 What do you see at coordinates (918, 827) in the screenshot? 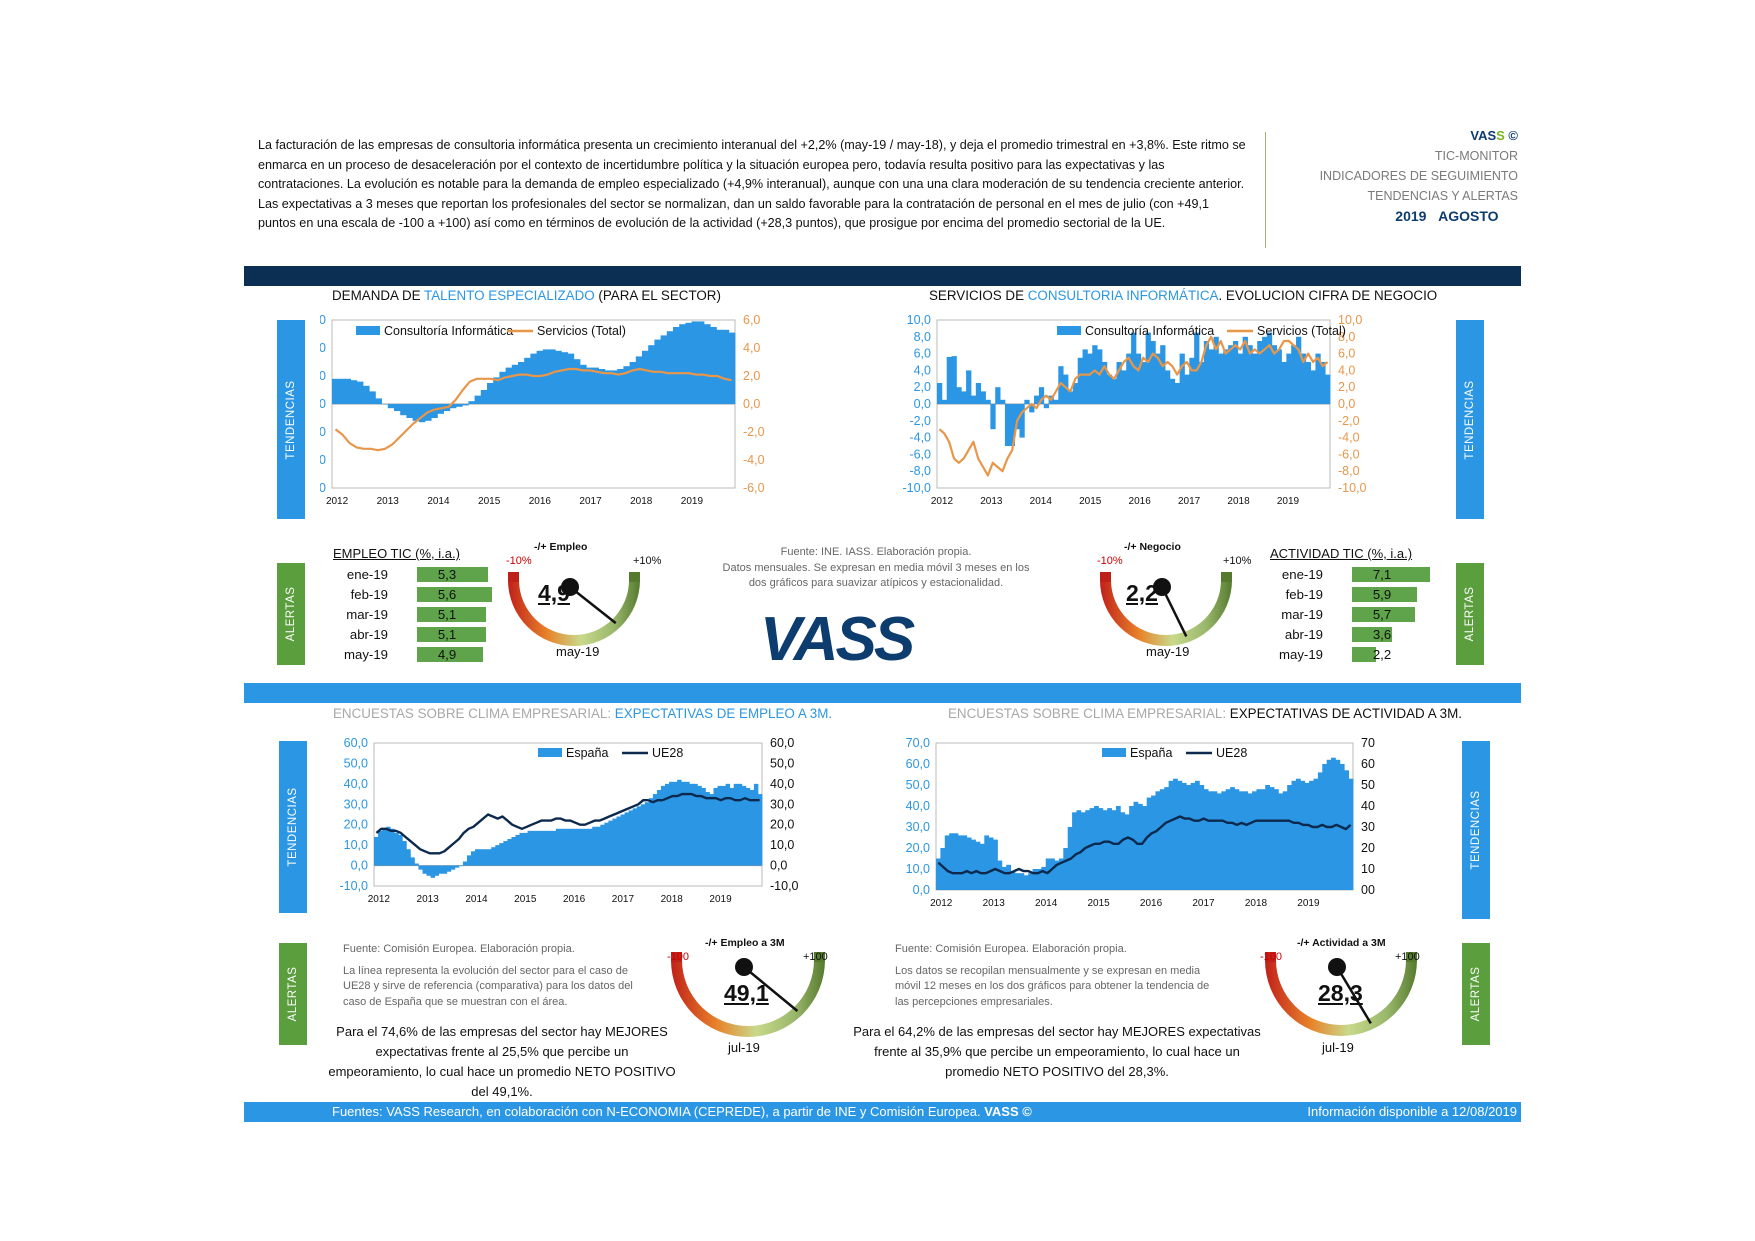
I see `y-left-tick-label: 30,0` at bounding box center [918, 827].